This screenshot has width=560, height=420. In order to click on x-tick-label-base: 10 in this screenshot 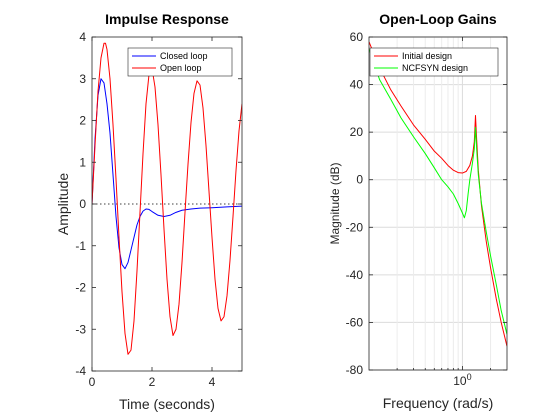, I will do `click(460, 381)`.